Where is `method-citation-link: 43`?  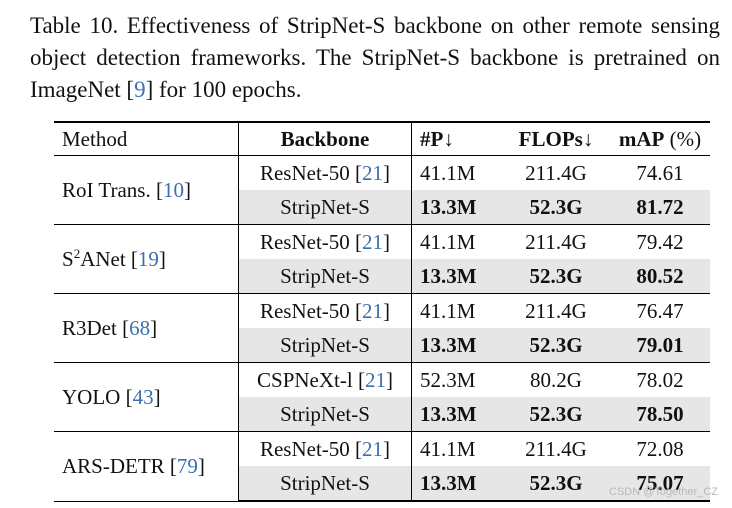 method-citation-link: 43 is located at coordinates (143, 396).